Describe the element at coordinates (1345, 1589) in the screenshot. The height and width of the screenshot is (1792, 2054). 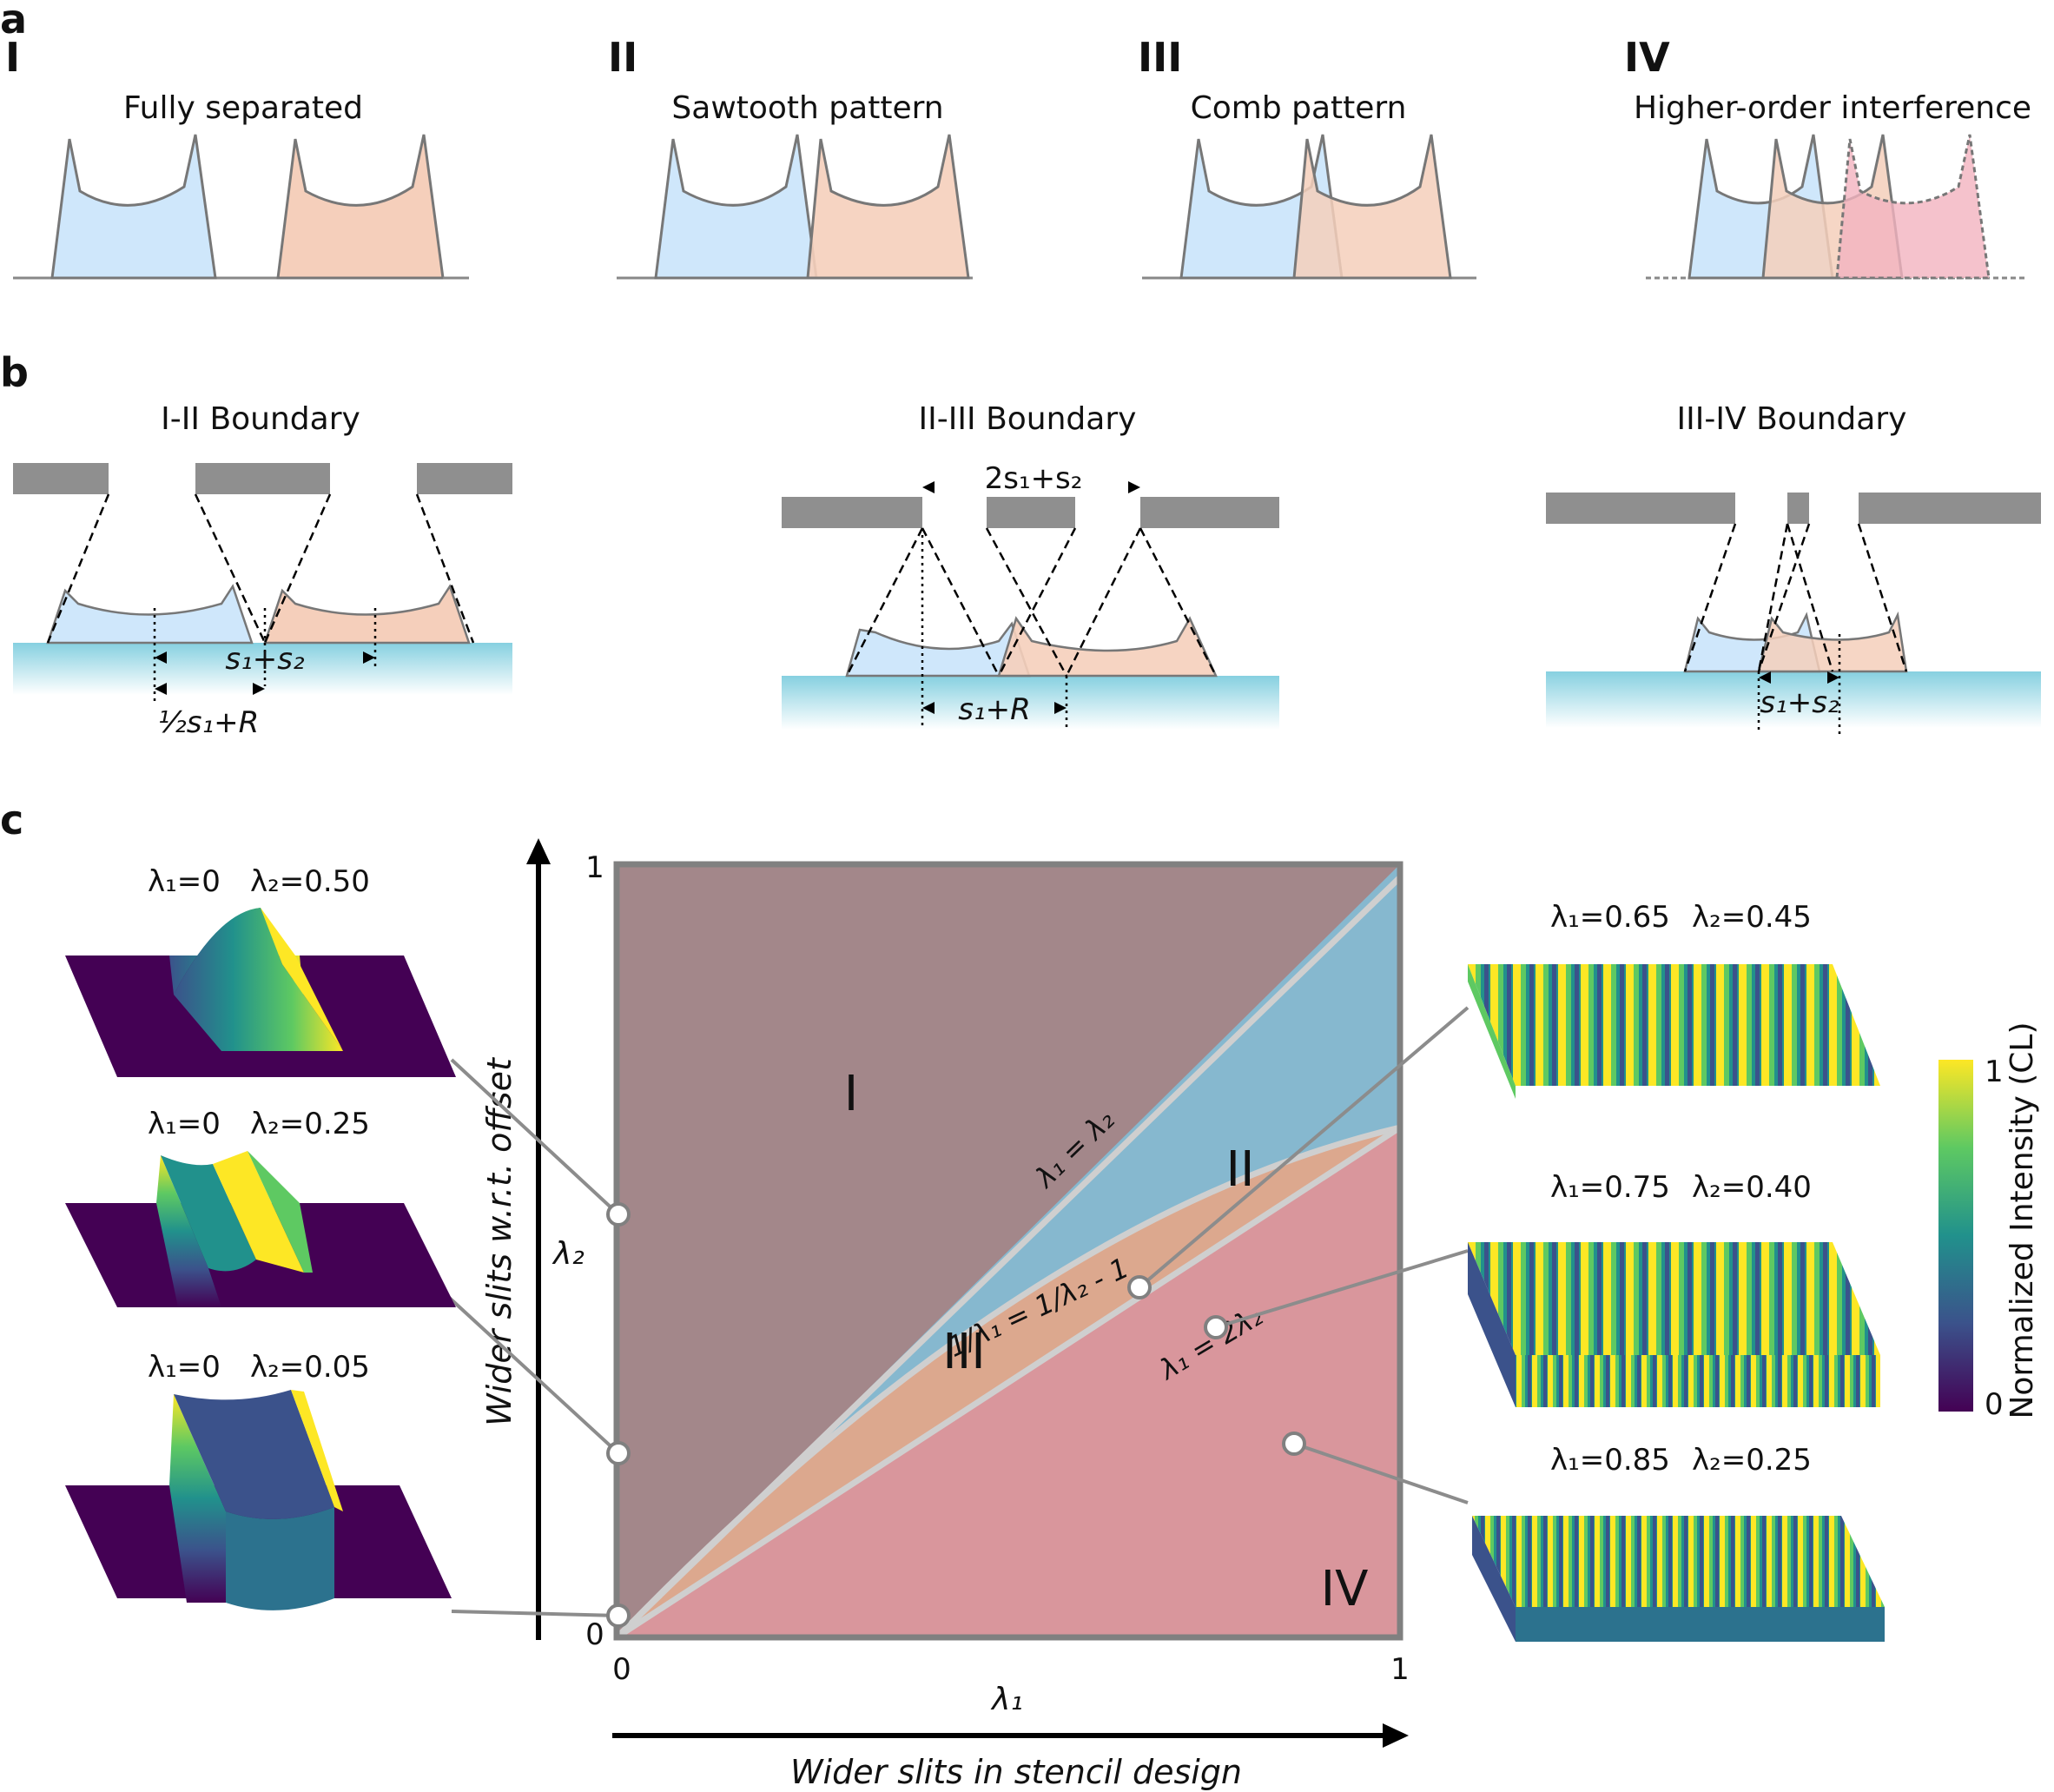
I see `region-label-IV: IV` at that location.